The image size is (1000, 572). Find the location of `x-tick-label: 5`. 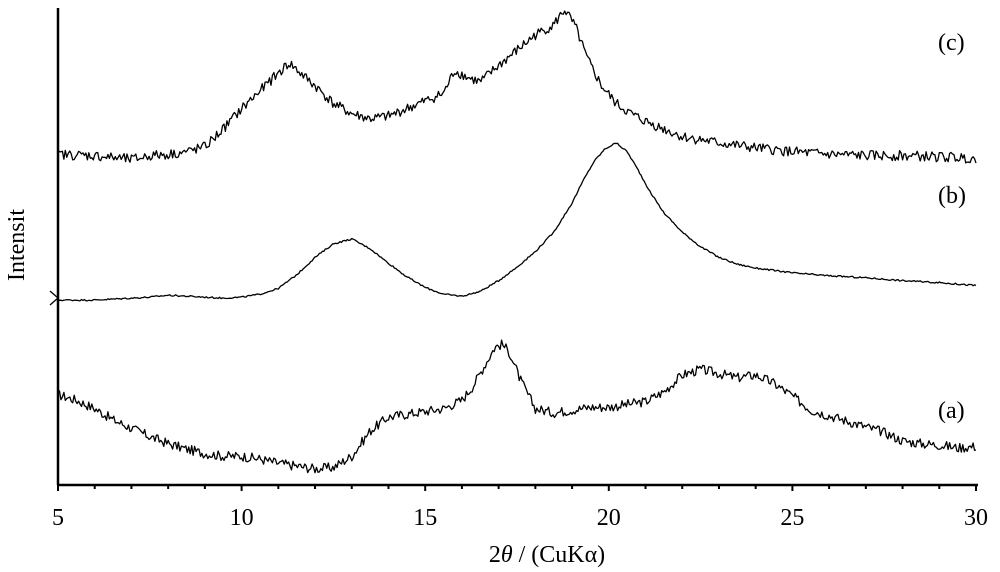

x-tick-label: 5 is located at coordinates (58, 518).